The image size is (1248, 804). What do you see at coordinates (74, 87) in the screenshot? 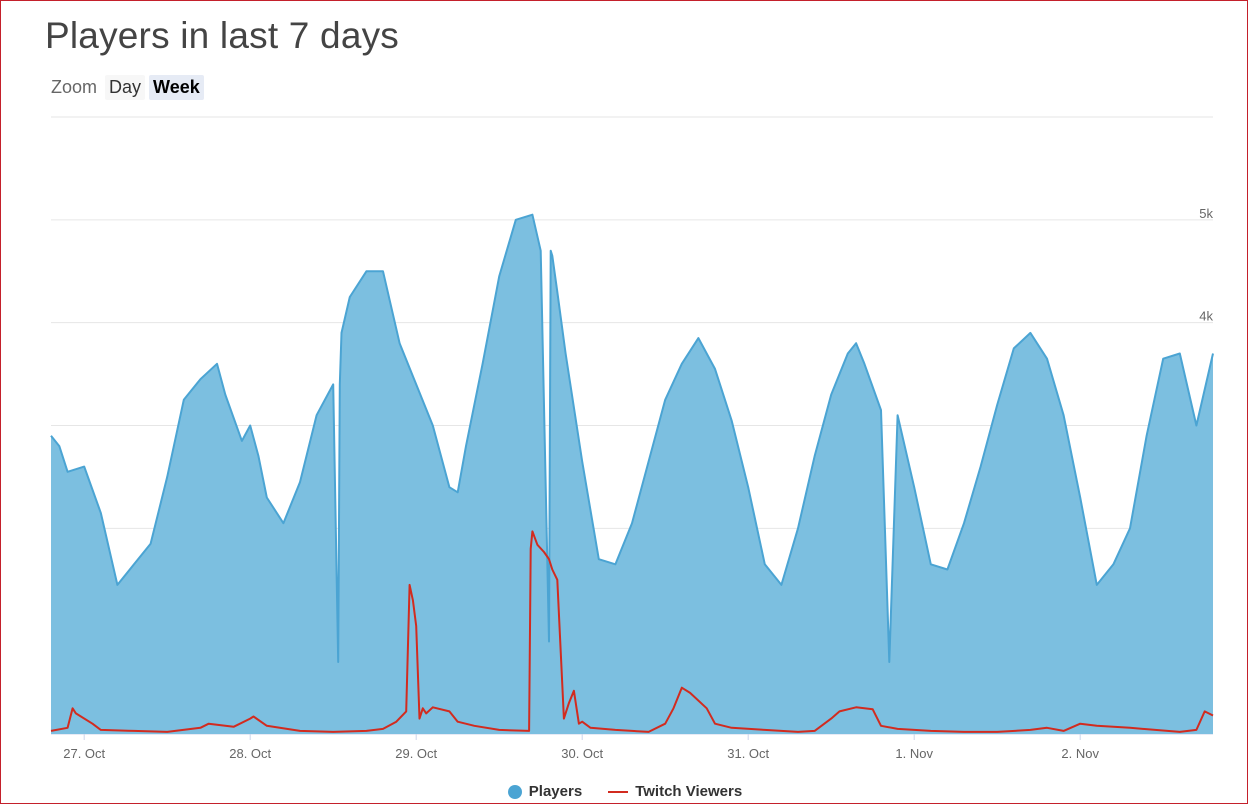
I see `zoom-label: Zoom` at bounding box center [74, 87].